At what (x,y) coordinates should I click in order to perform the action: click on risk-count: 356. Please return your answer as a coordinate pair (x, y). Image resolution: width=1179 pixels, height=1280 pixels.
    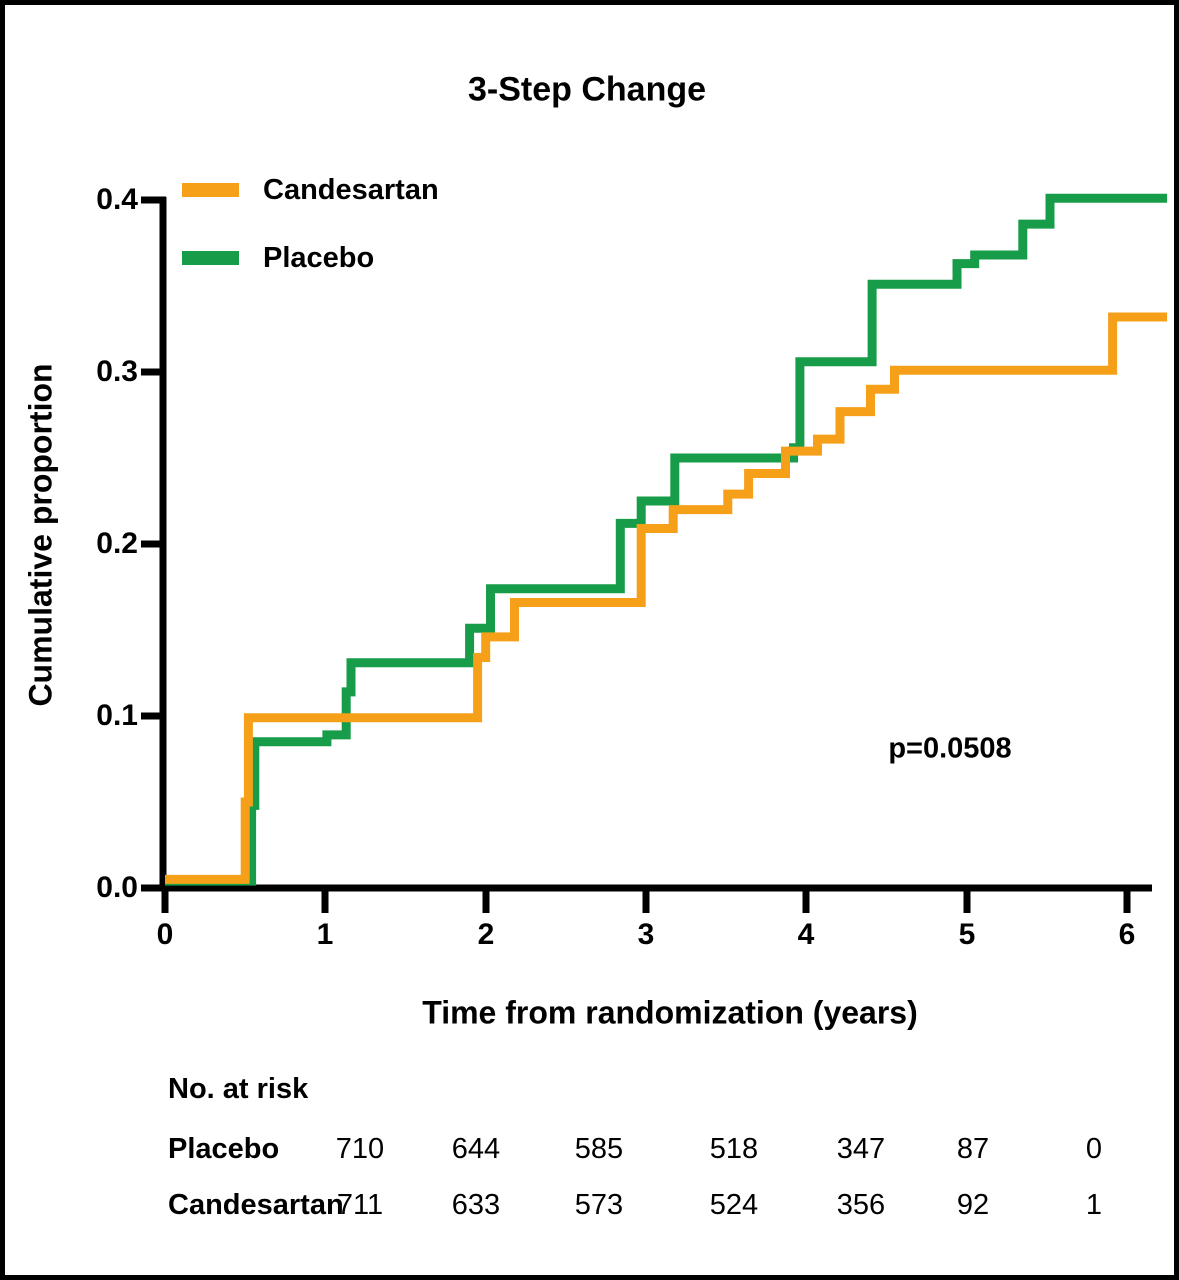
    Looking at the image, I should click on (861, 1205).